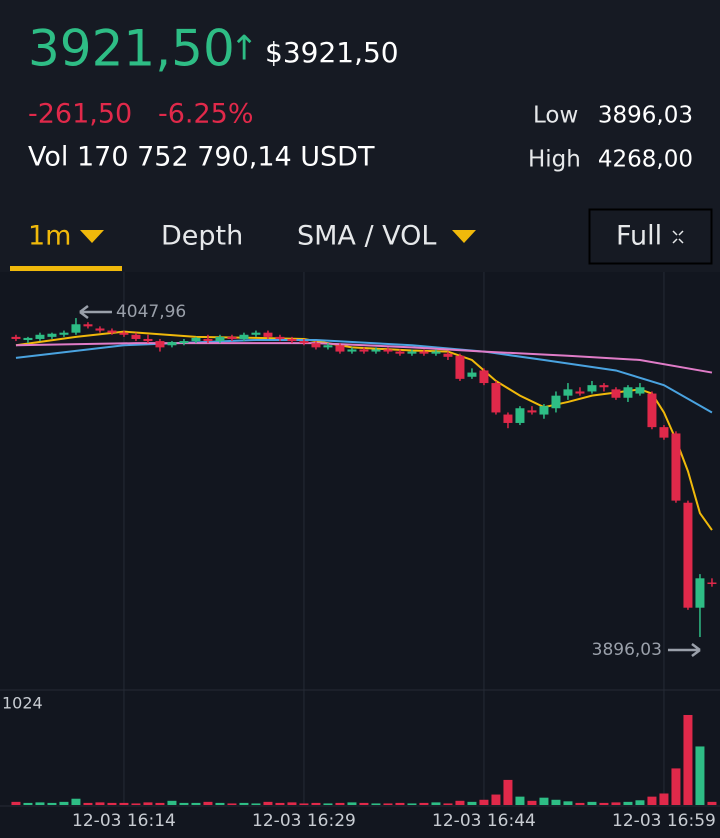 This screenshot has height=838, width=720. What do you see at coordinates (366, 236) in the screenshot?
I see `indicator-tab: SMA / VOL` at bounding box center [366, 236].